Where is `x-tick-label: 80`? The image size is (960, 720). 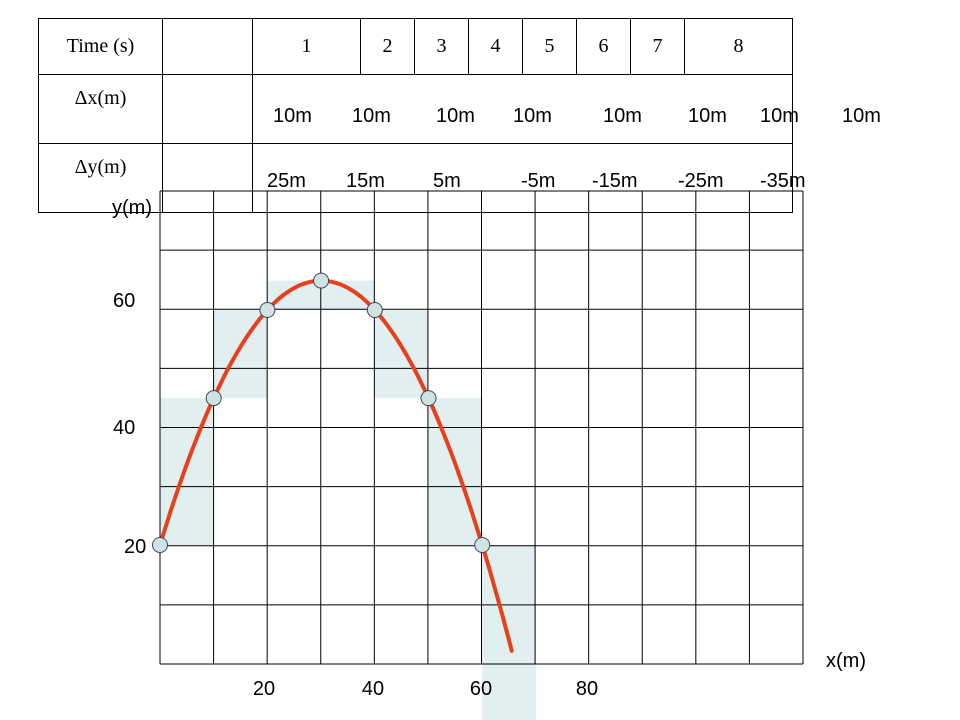
x-tick-label: 80 is located at coordinates (587, 689).